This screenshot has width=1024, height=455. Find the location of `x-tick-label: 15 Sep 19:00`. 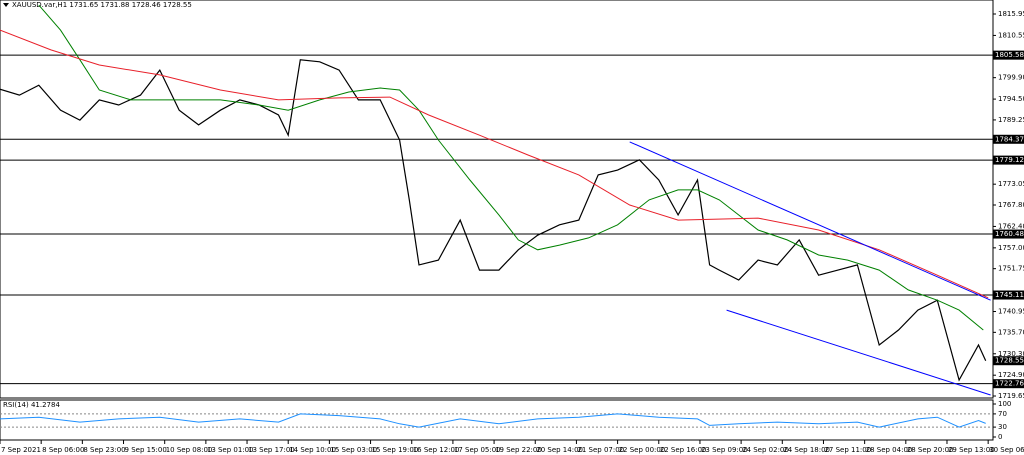

x-tick-label: 15 Sep 19:00 is located at coordinates (395, 450).